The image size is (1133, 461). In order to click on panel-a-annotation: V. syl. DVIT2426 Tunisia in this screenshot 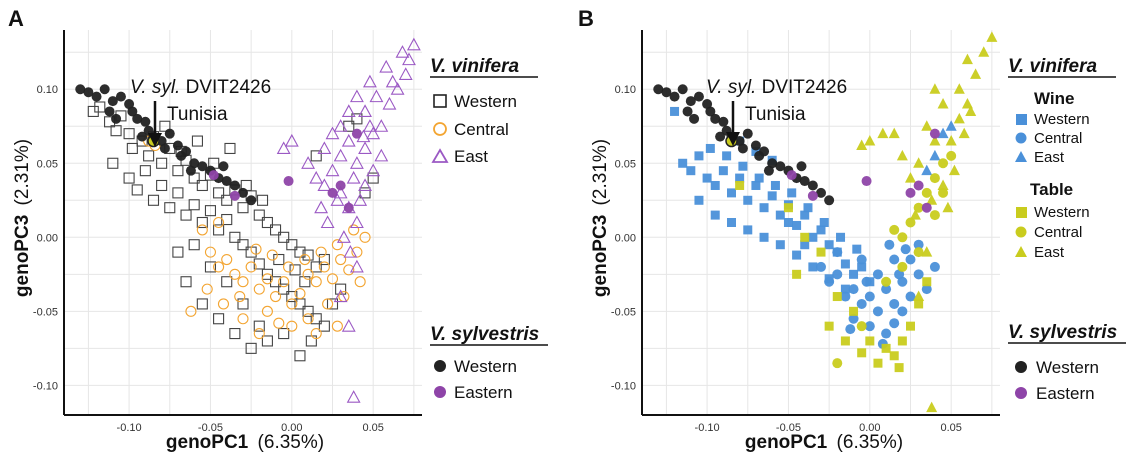, I will do `click(200, 112)`.